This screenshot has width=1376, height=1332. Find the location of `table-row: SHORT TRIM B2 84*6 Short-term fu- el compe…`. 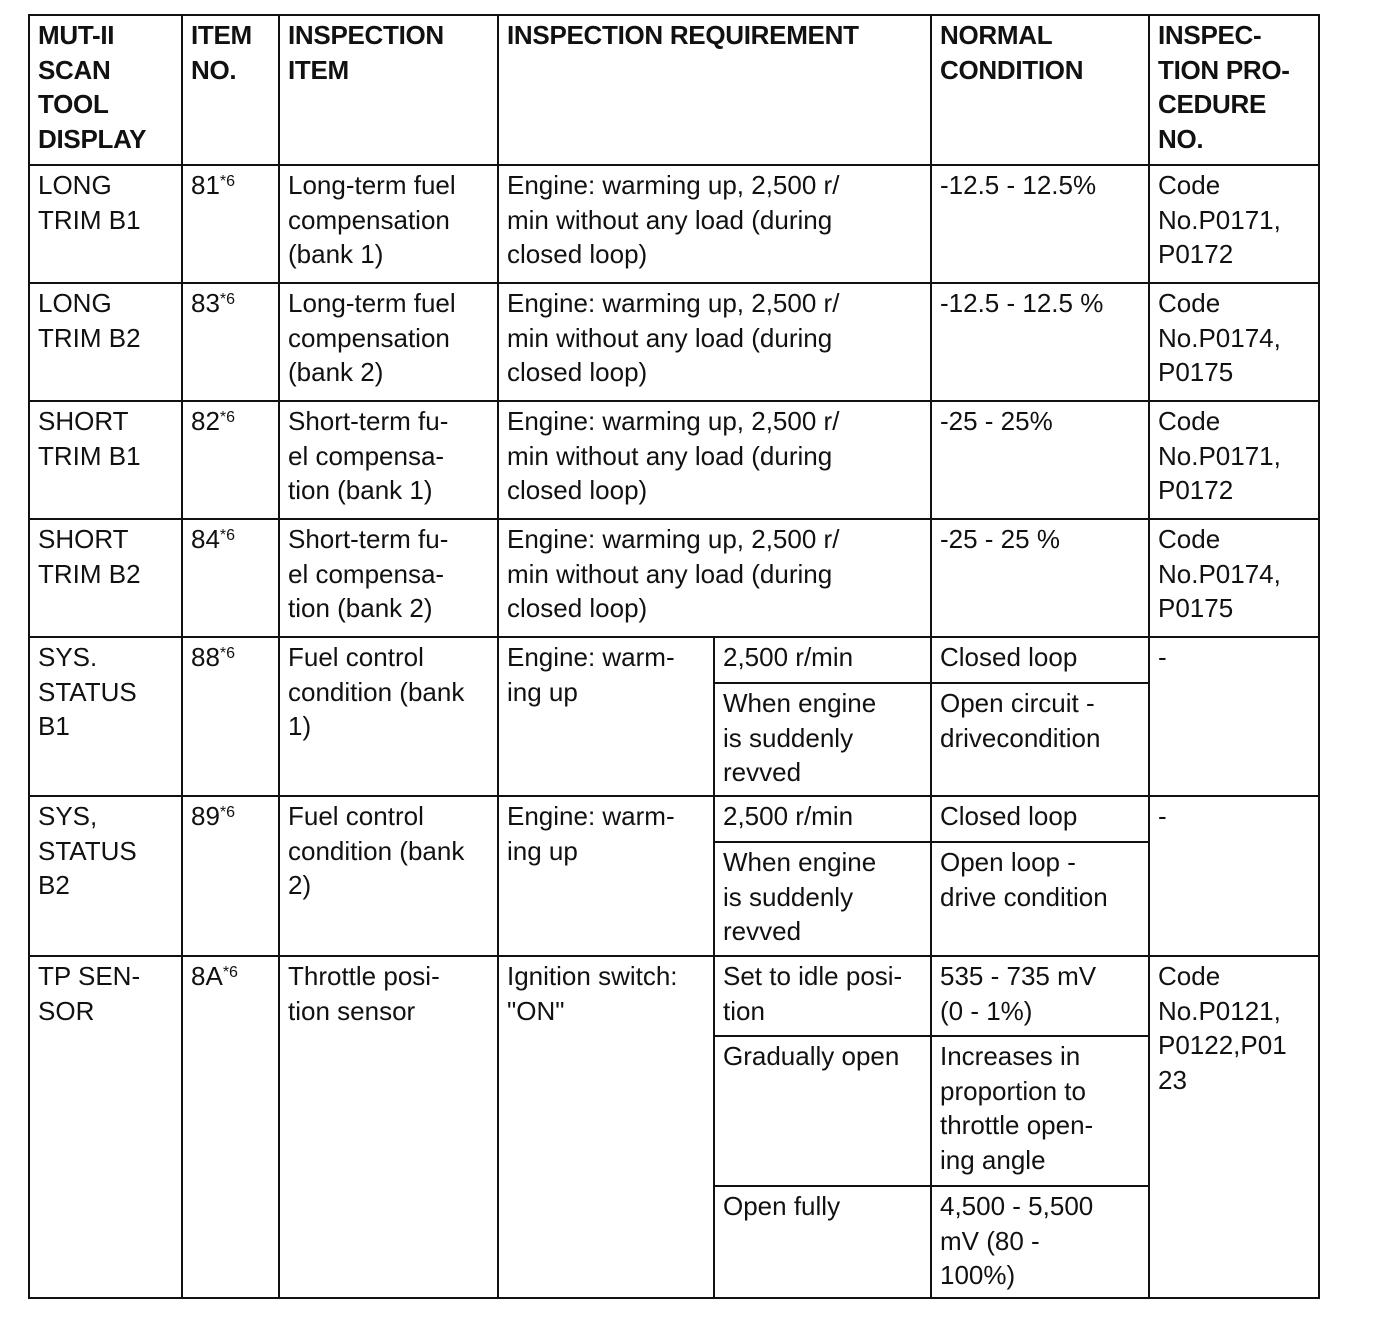

table-row: SHORT TRIM B2 84*6 Short-term fu- el compe… is located at coordinates (674, 578).